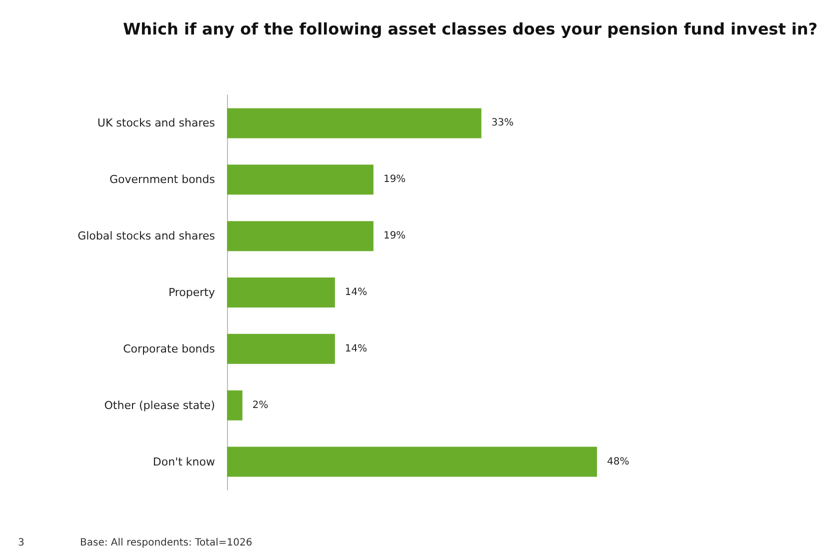 This screenshot has height=554, width=837. I want to click on chart-title: Which if any of the following asset classes does your pension fund invest in?, so click(470, 29).